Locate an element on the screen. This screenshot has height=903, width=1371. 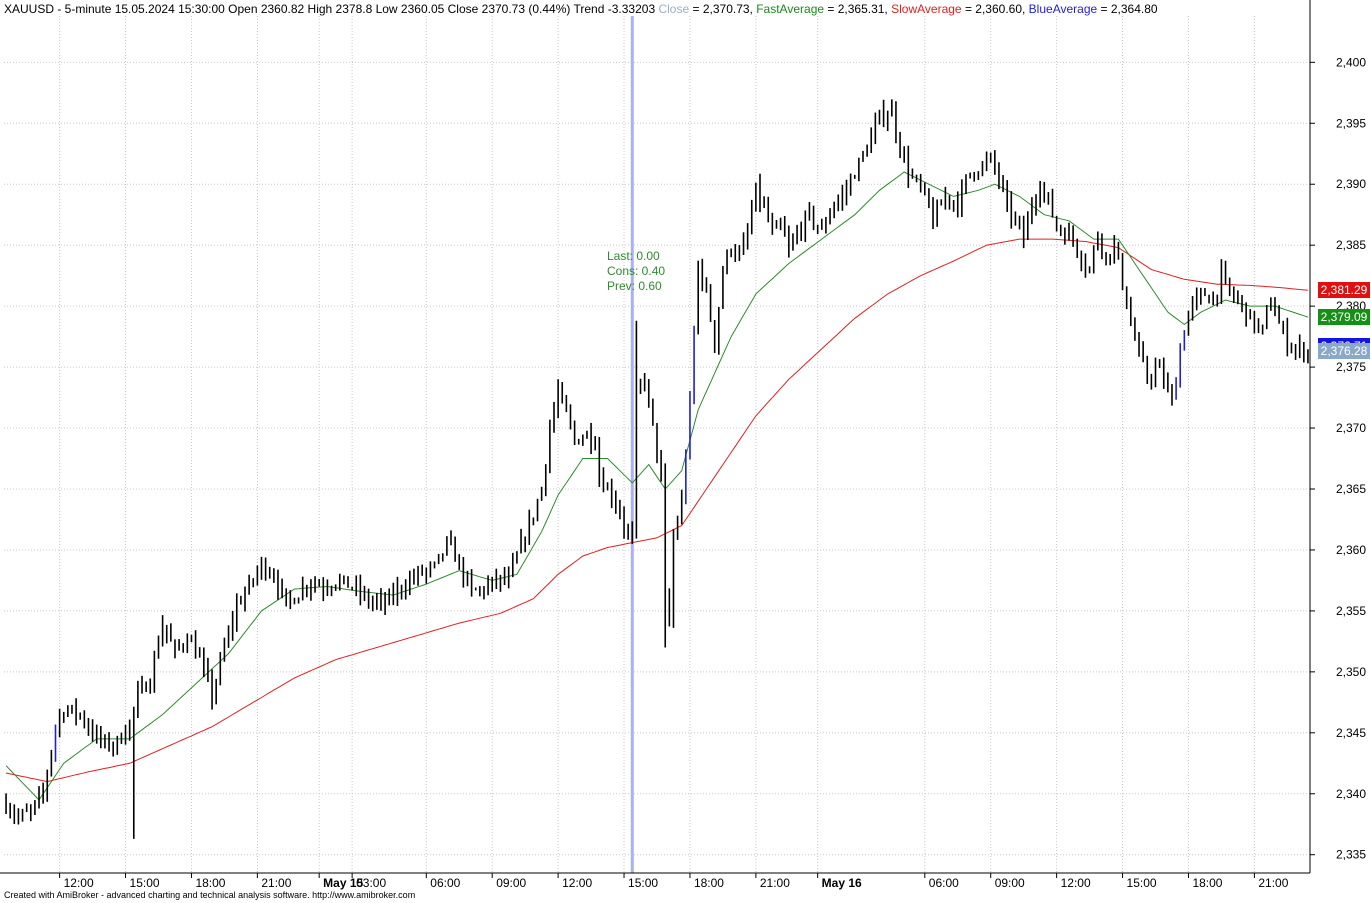
y-tick-label: 2,345 is located at coordinates (1351, 733).